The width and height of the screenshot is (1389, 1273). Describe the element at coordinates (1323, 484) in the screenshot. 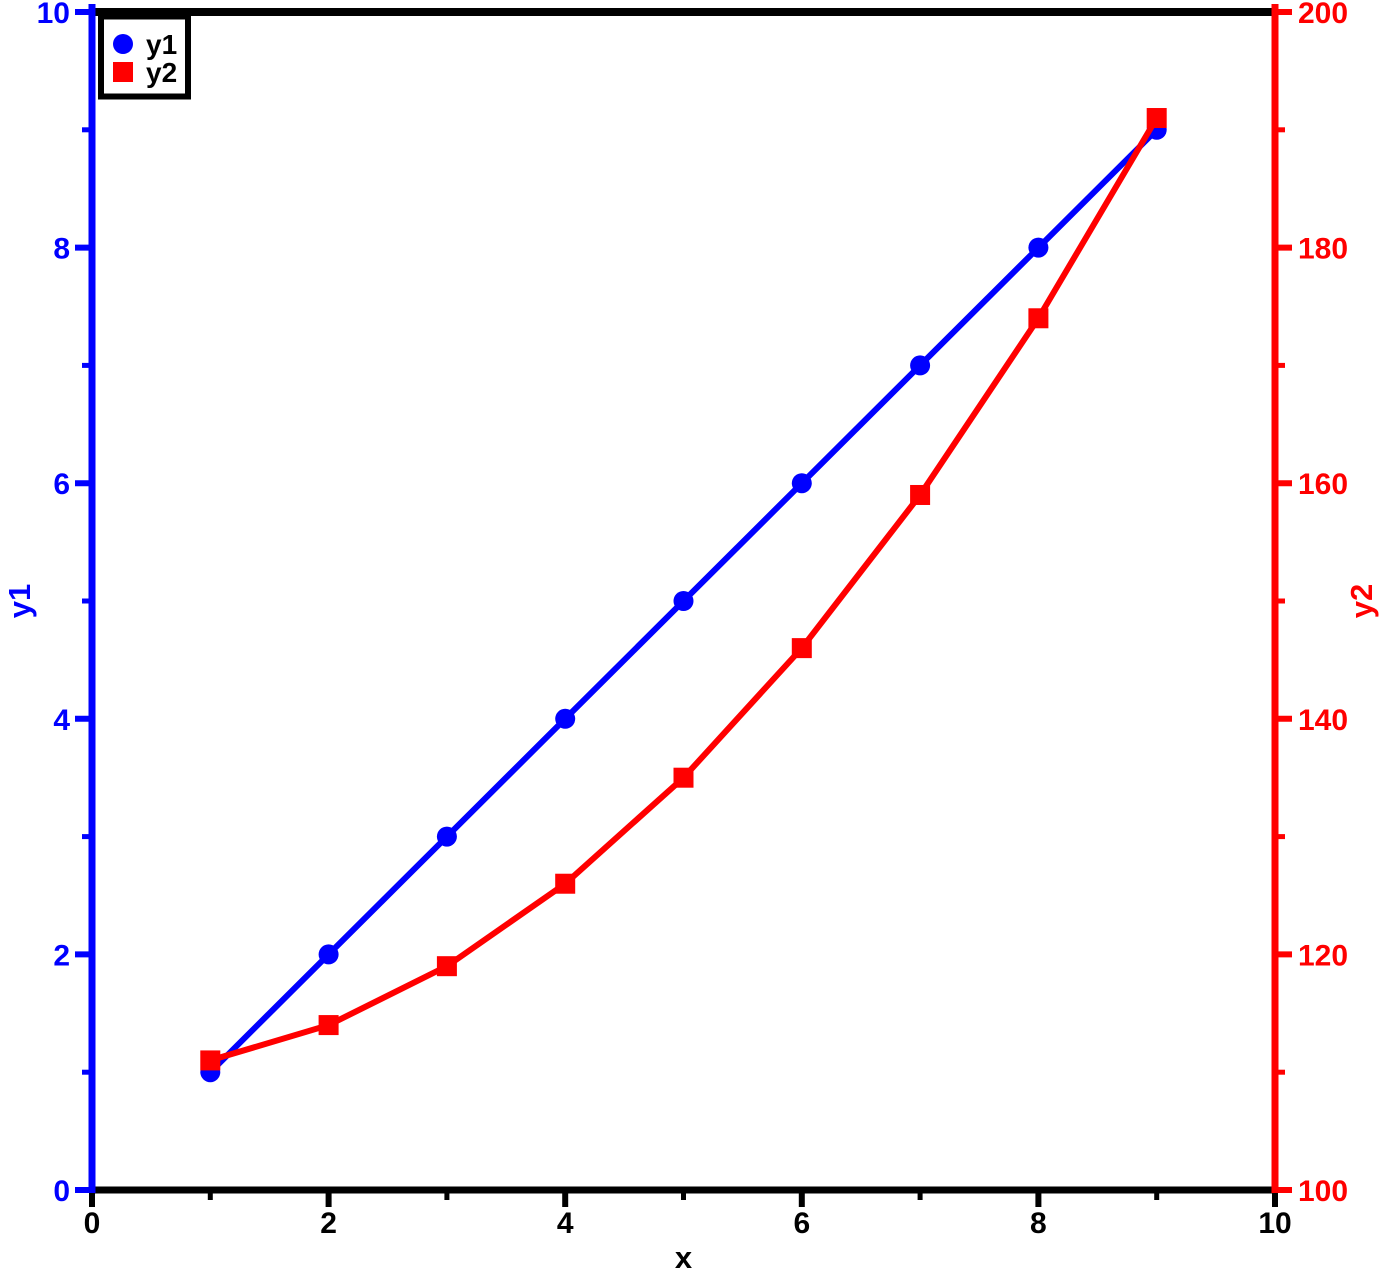

I see `right-axis-tick-label: 160` at that location.